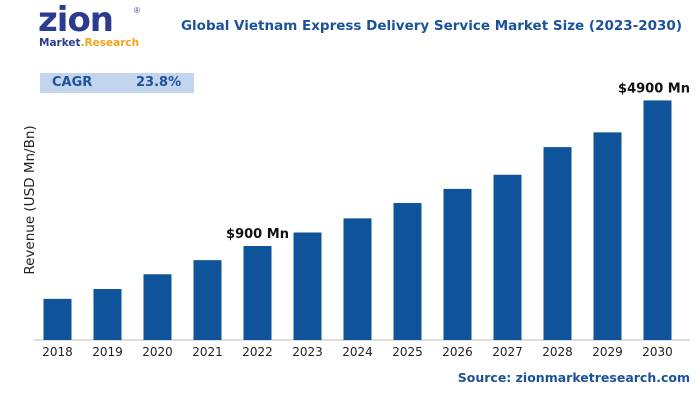  What do you see at coordinates (557, 352) in the screenshot?
I see `x-tick-label: 2028` at bounding box center [557, 352].